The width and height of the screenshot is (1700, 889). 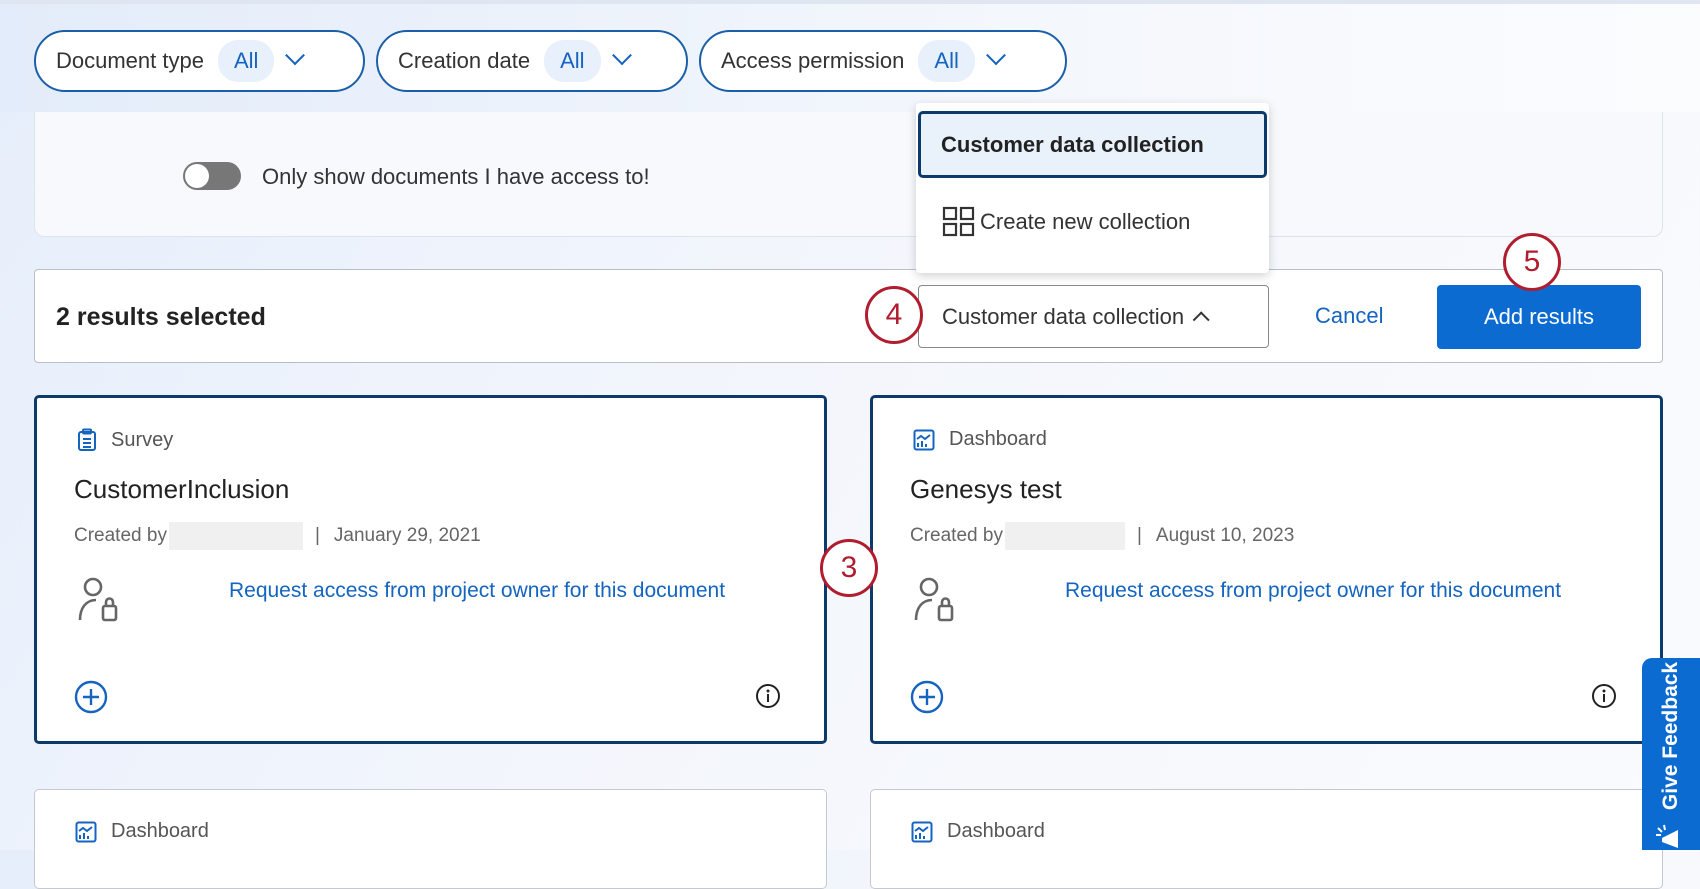 What do you see at coordinates (850, 2) in the screenshot?
I see `top-divider` at bounding box center [850, 2].